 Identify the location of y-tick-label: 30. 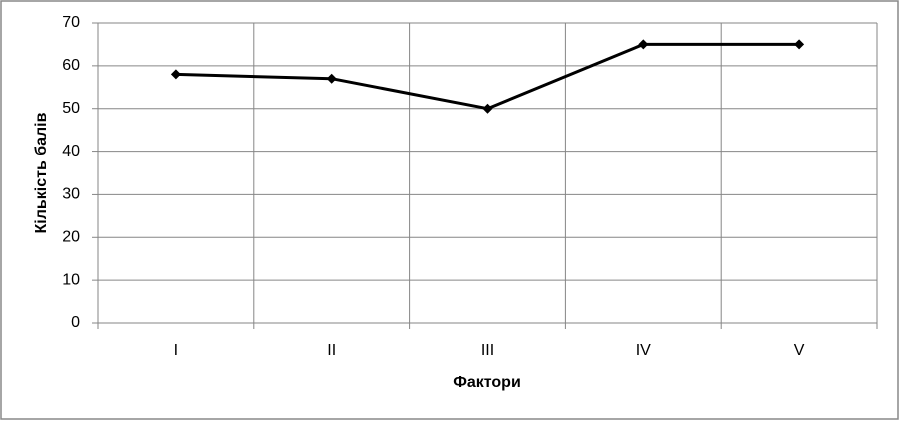
(71, 194).